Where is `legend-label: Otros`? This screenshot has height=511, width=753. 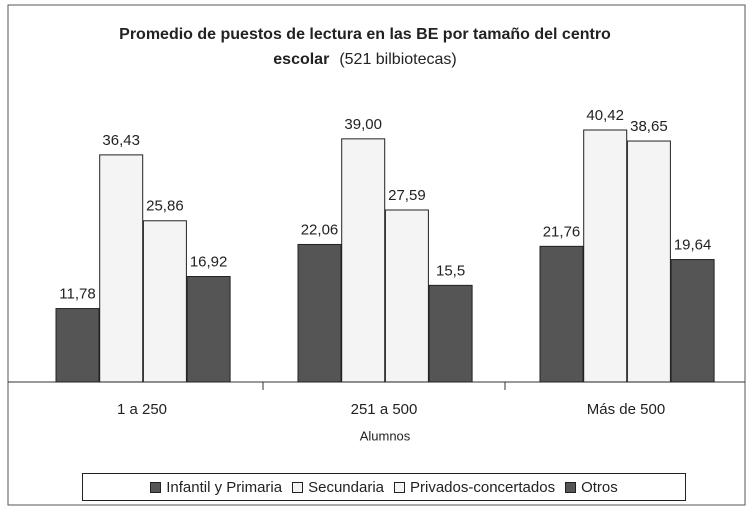 legend-label: Otros is located at coordinates (599, 487).